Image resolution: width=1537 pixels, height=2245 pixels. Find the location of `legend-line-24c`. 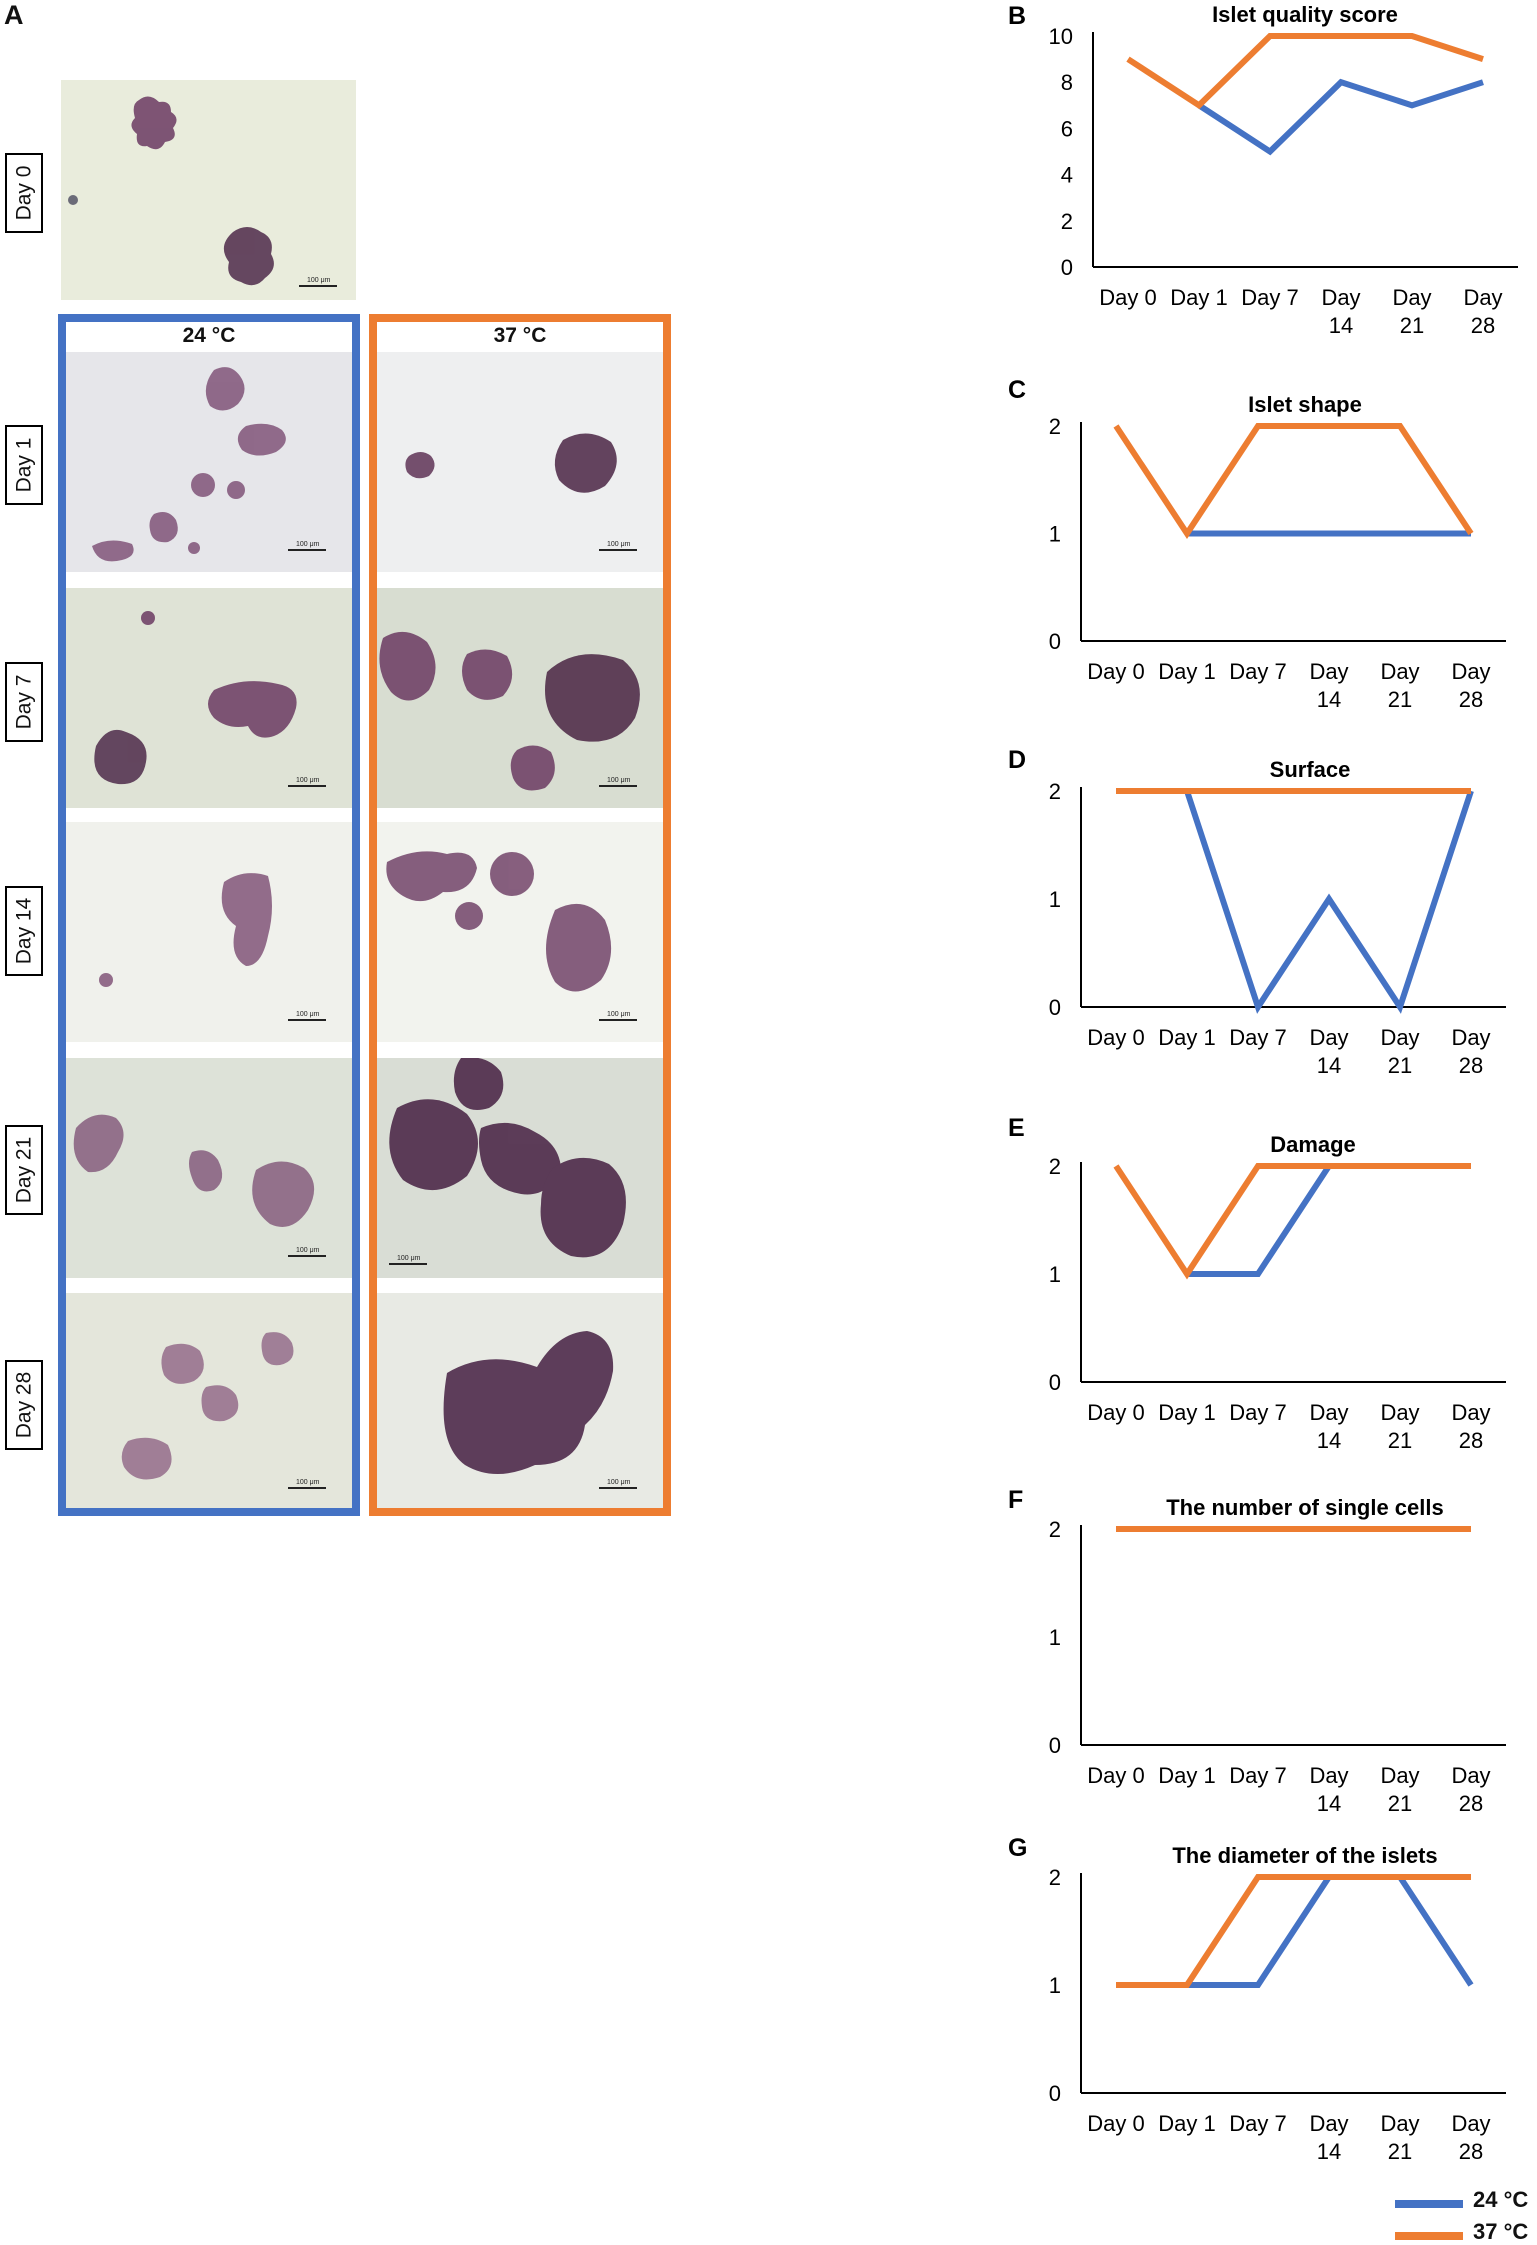

legend-line-24c is located at coordinates (1429, 2204).